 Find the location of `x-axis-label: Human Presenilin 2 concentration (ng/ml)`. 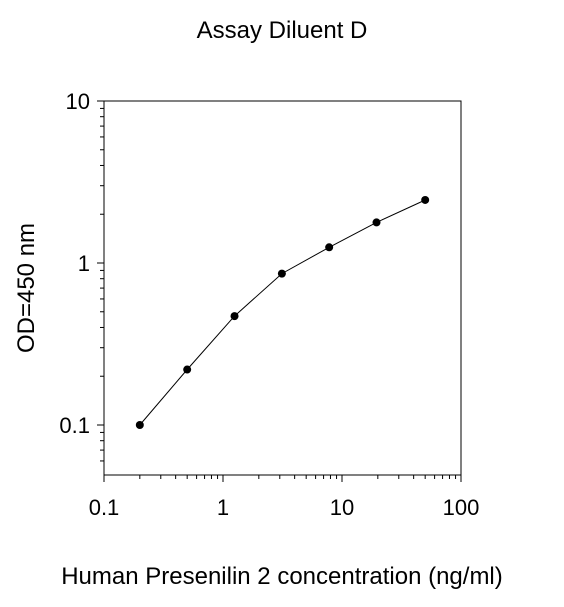

x-axis-label: Human Presenilin 2 concentration (ng/ml) is located at coordinates (282, 576).